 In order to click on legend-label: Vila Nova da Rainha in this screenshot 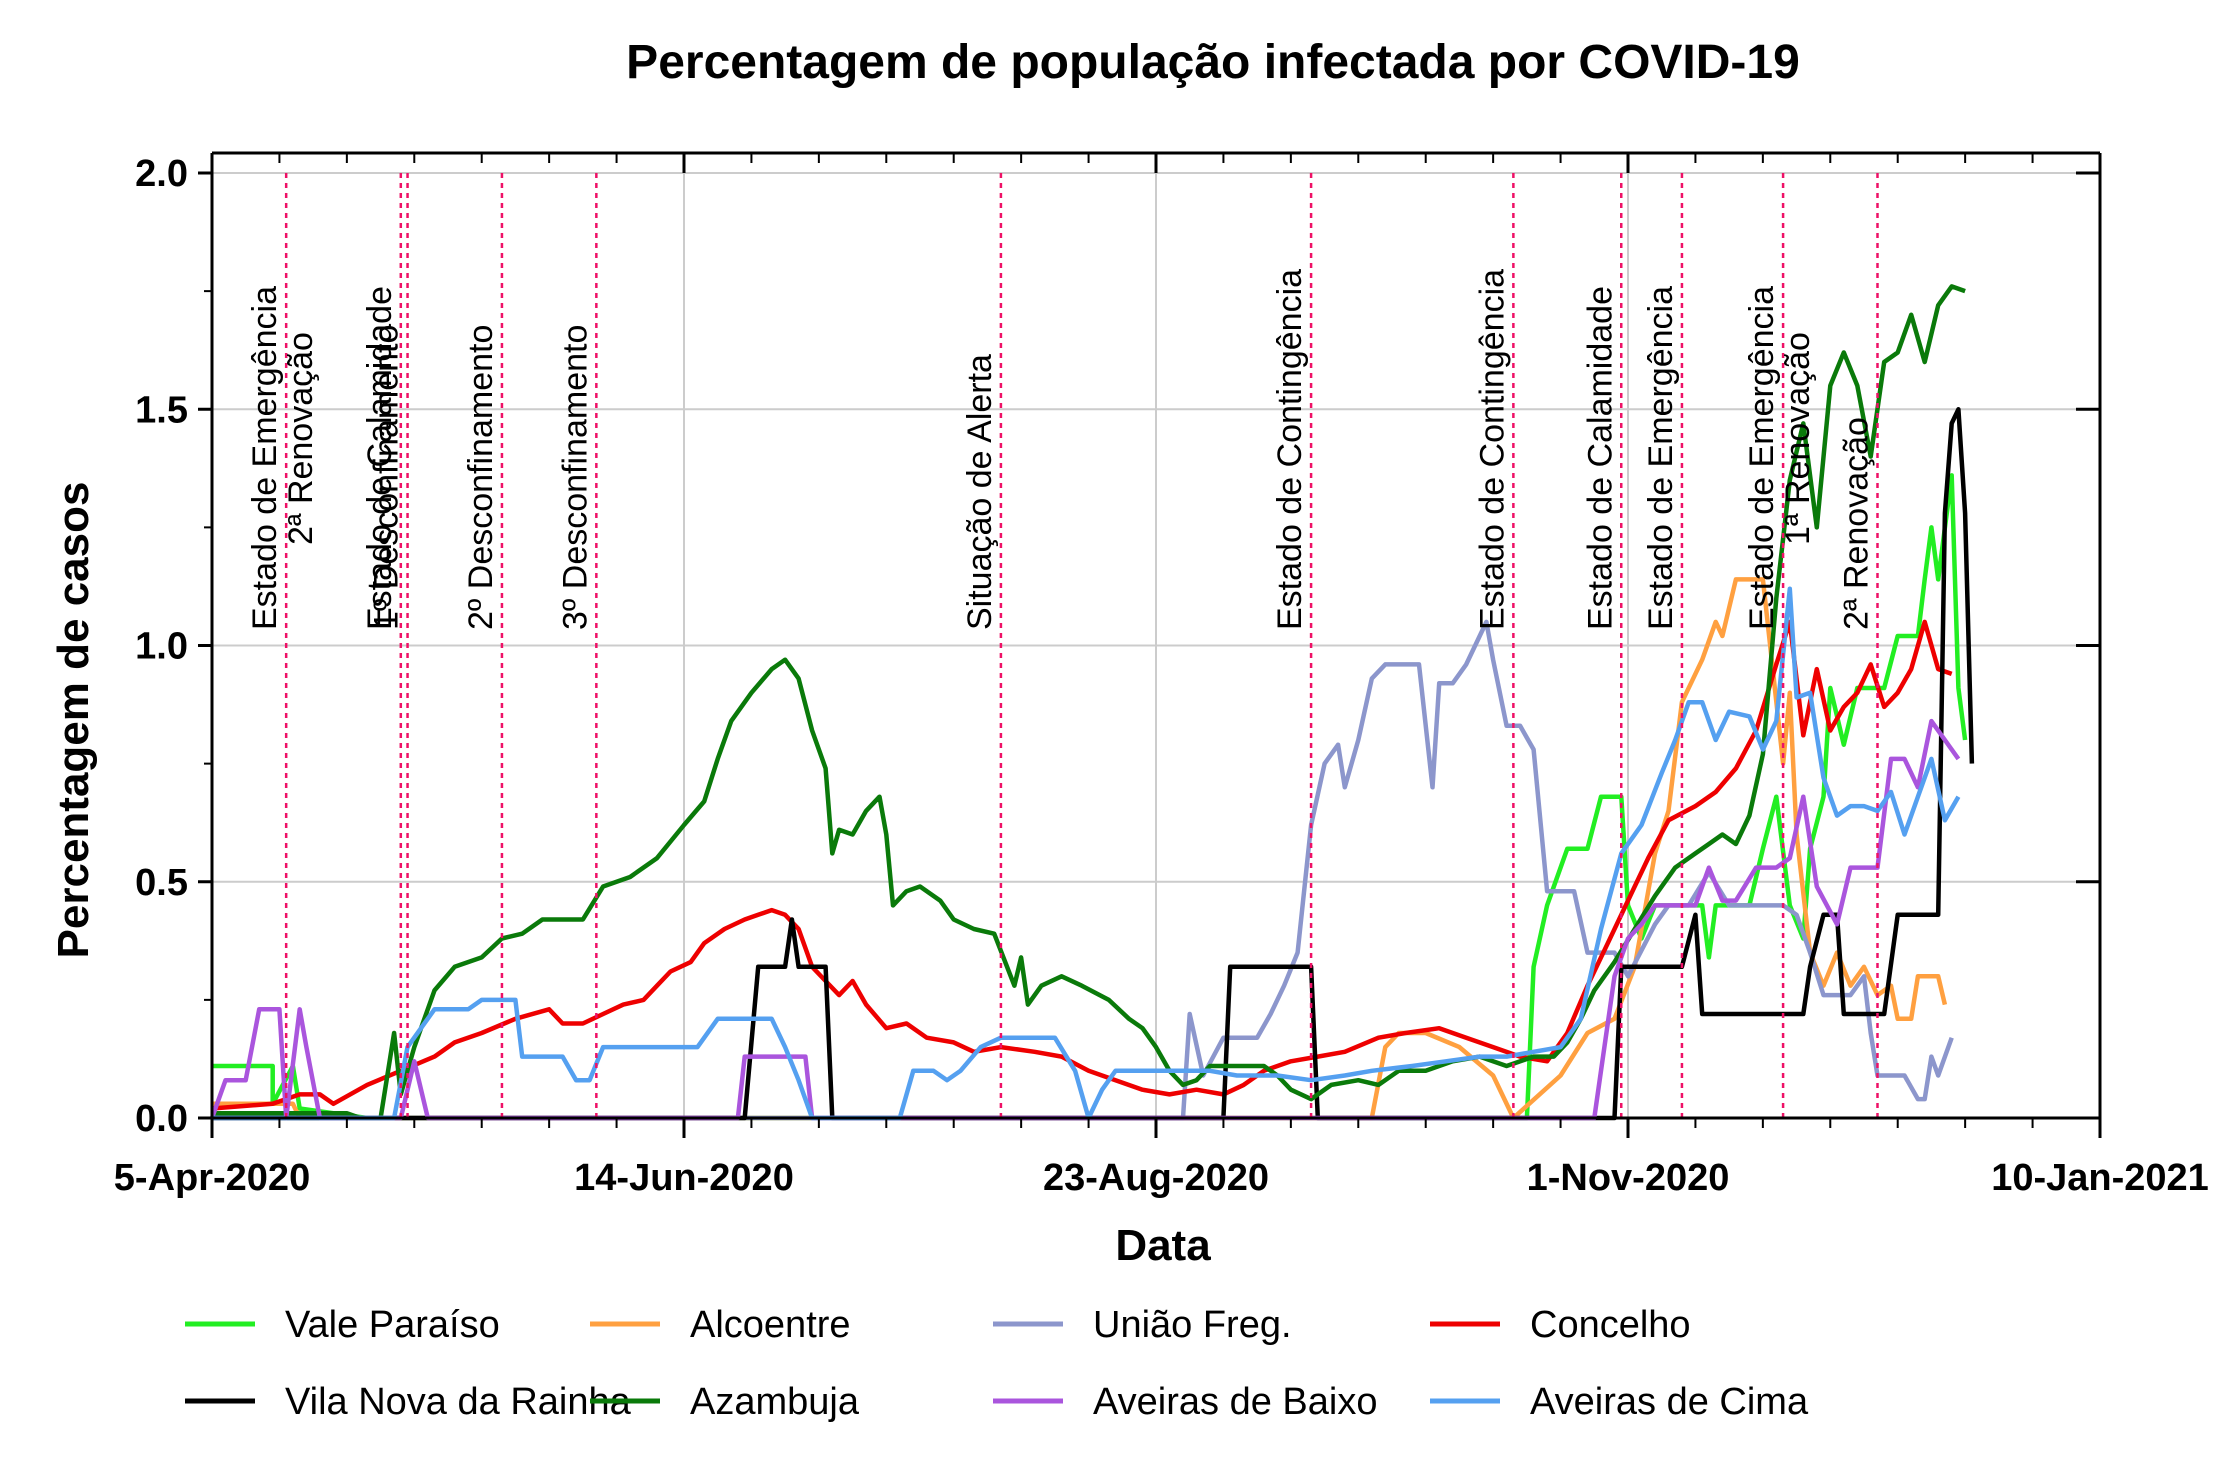, I will do `click(458, 1402)`.